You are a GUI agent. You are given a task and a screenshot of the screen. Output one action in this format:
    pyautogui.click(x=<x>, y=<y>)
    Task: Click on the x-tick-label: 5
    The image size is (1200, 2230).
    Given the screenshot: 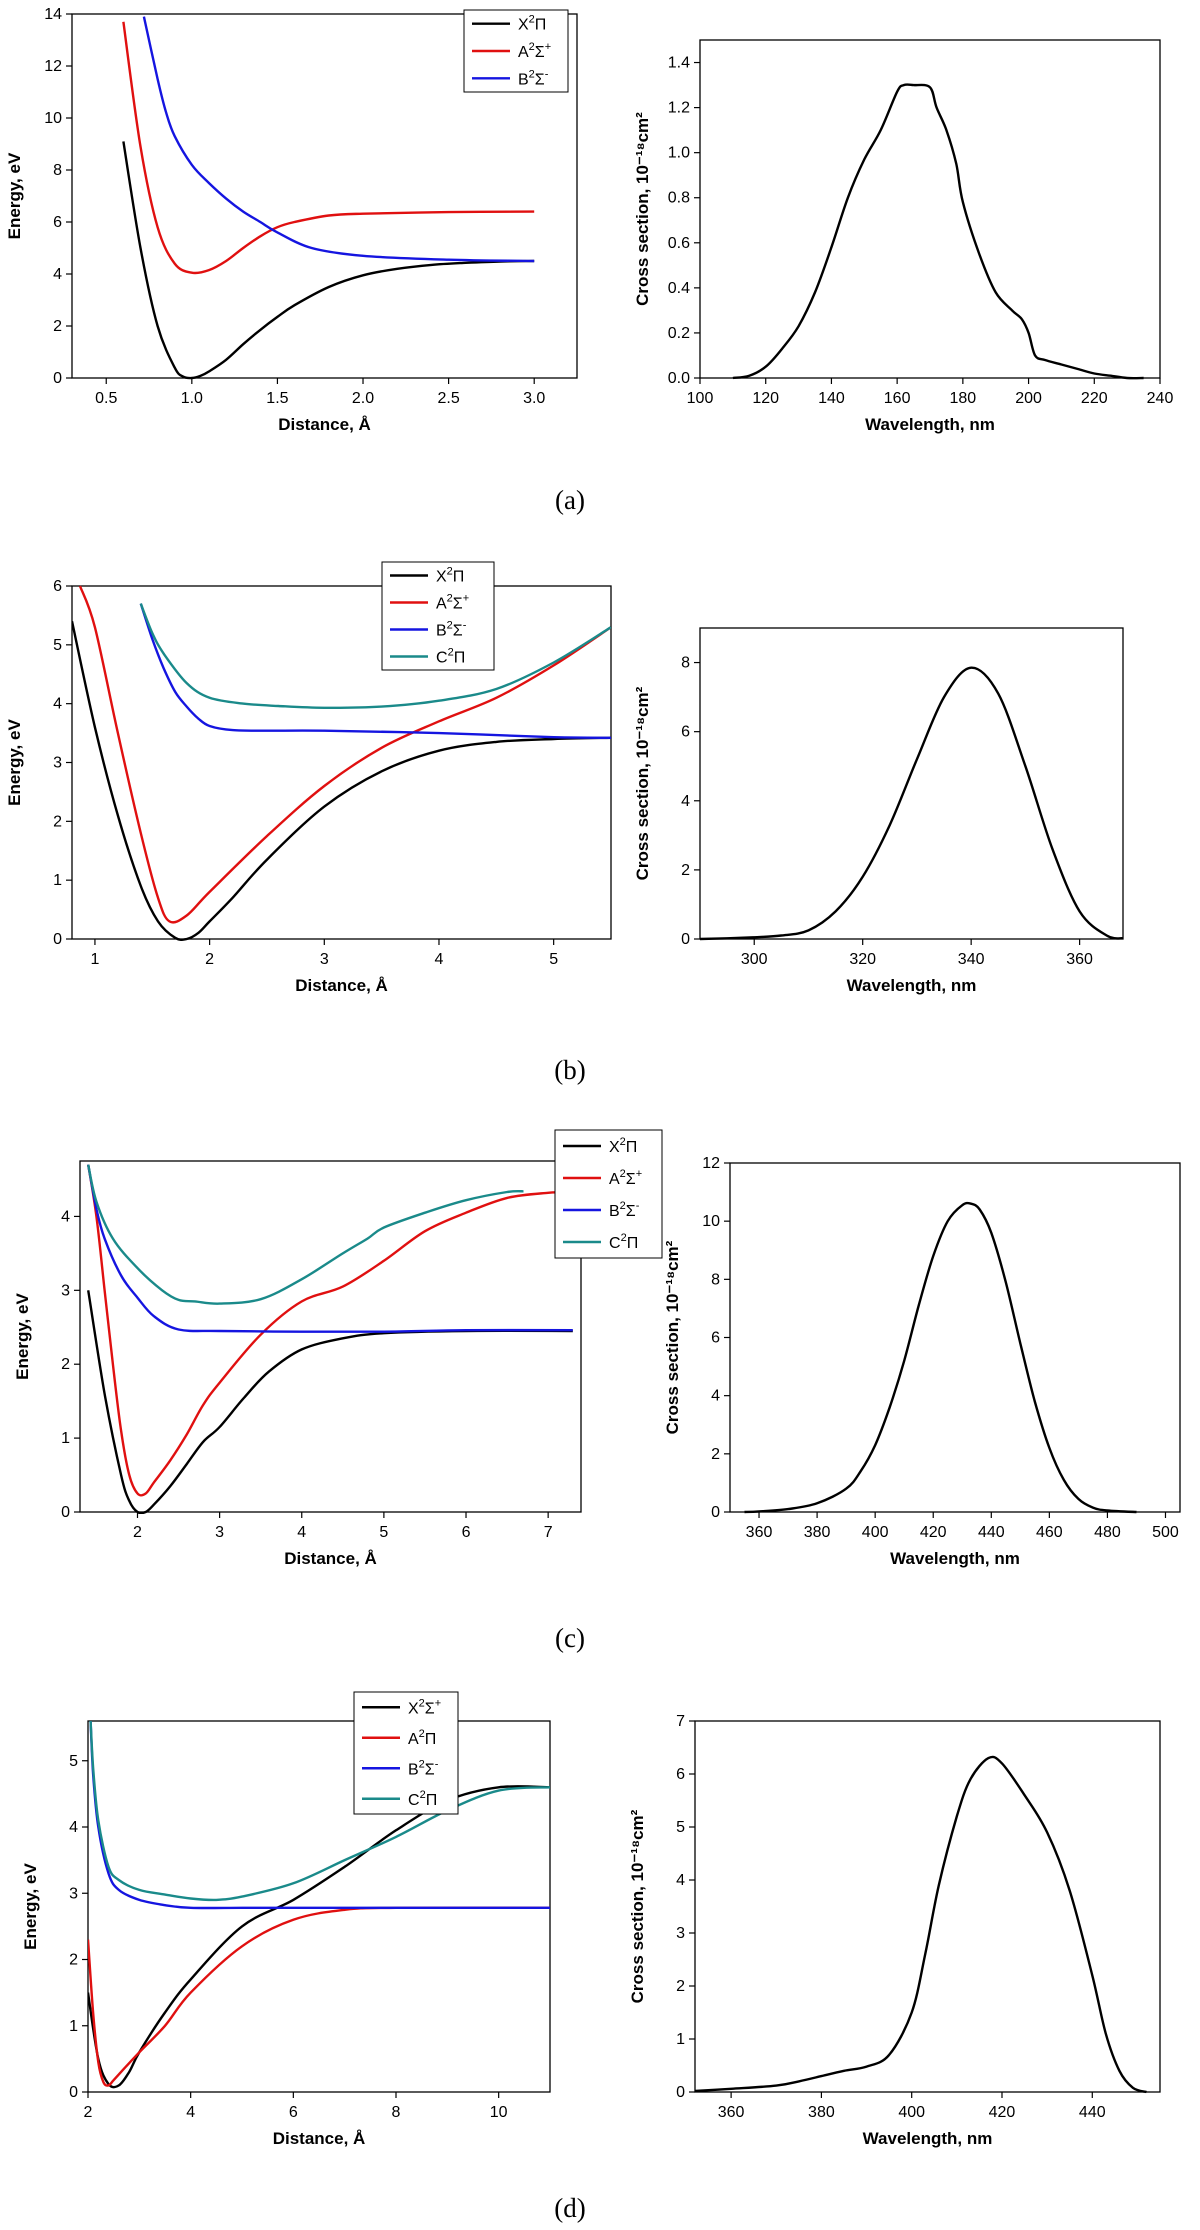 What is the action you would take?
    pyautogui.click(x=553, y=959)
    